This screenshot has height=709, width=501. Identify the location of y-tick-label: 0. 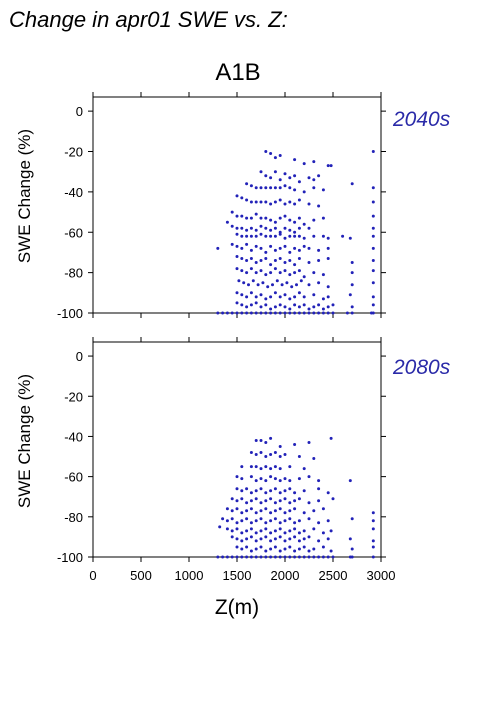
(79, 356).